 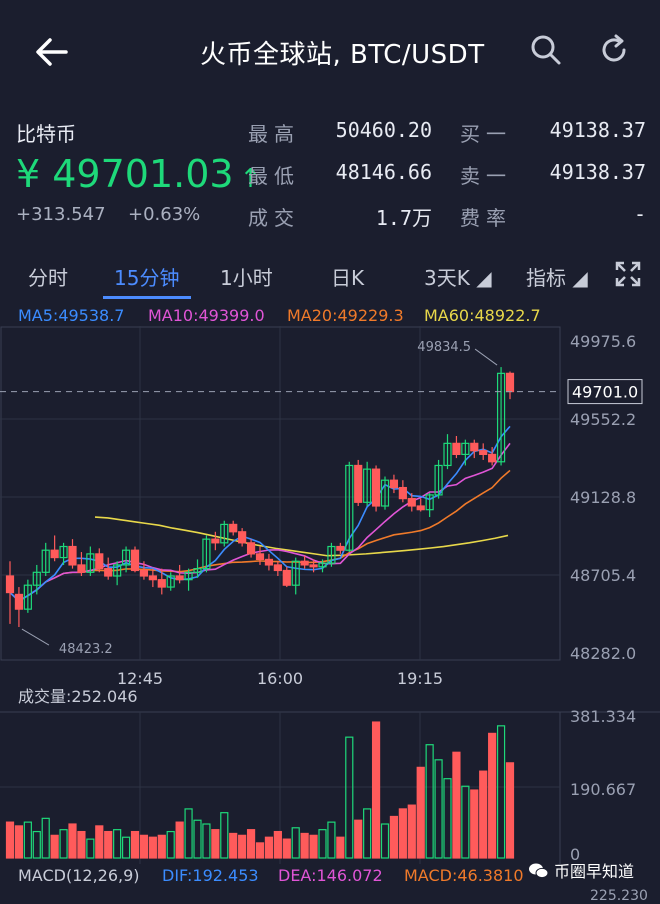 I want to click on ask-value: 49138.37, so click(x=597, y=172).